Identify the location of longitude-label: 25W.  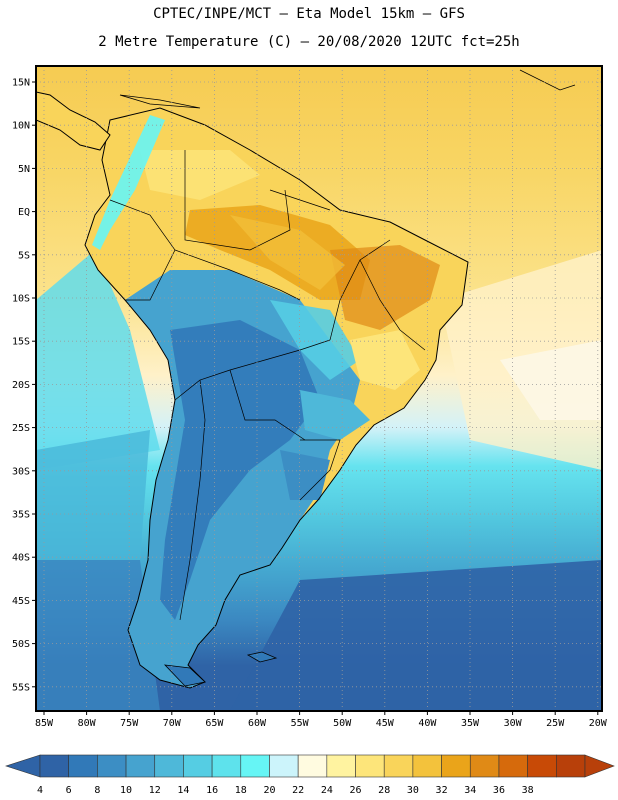
(555, 723).